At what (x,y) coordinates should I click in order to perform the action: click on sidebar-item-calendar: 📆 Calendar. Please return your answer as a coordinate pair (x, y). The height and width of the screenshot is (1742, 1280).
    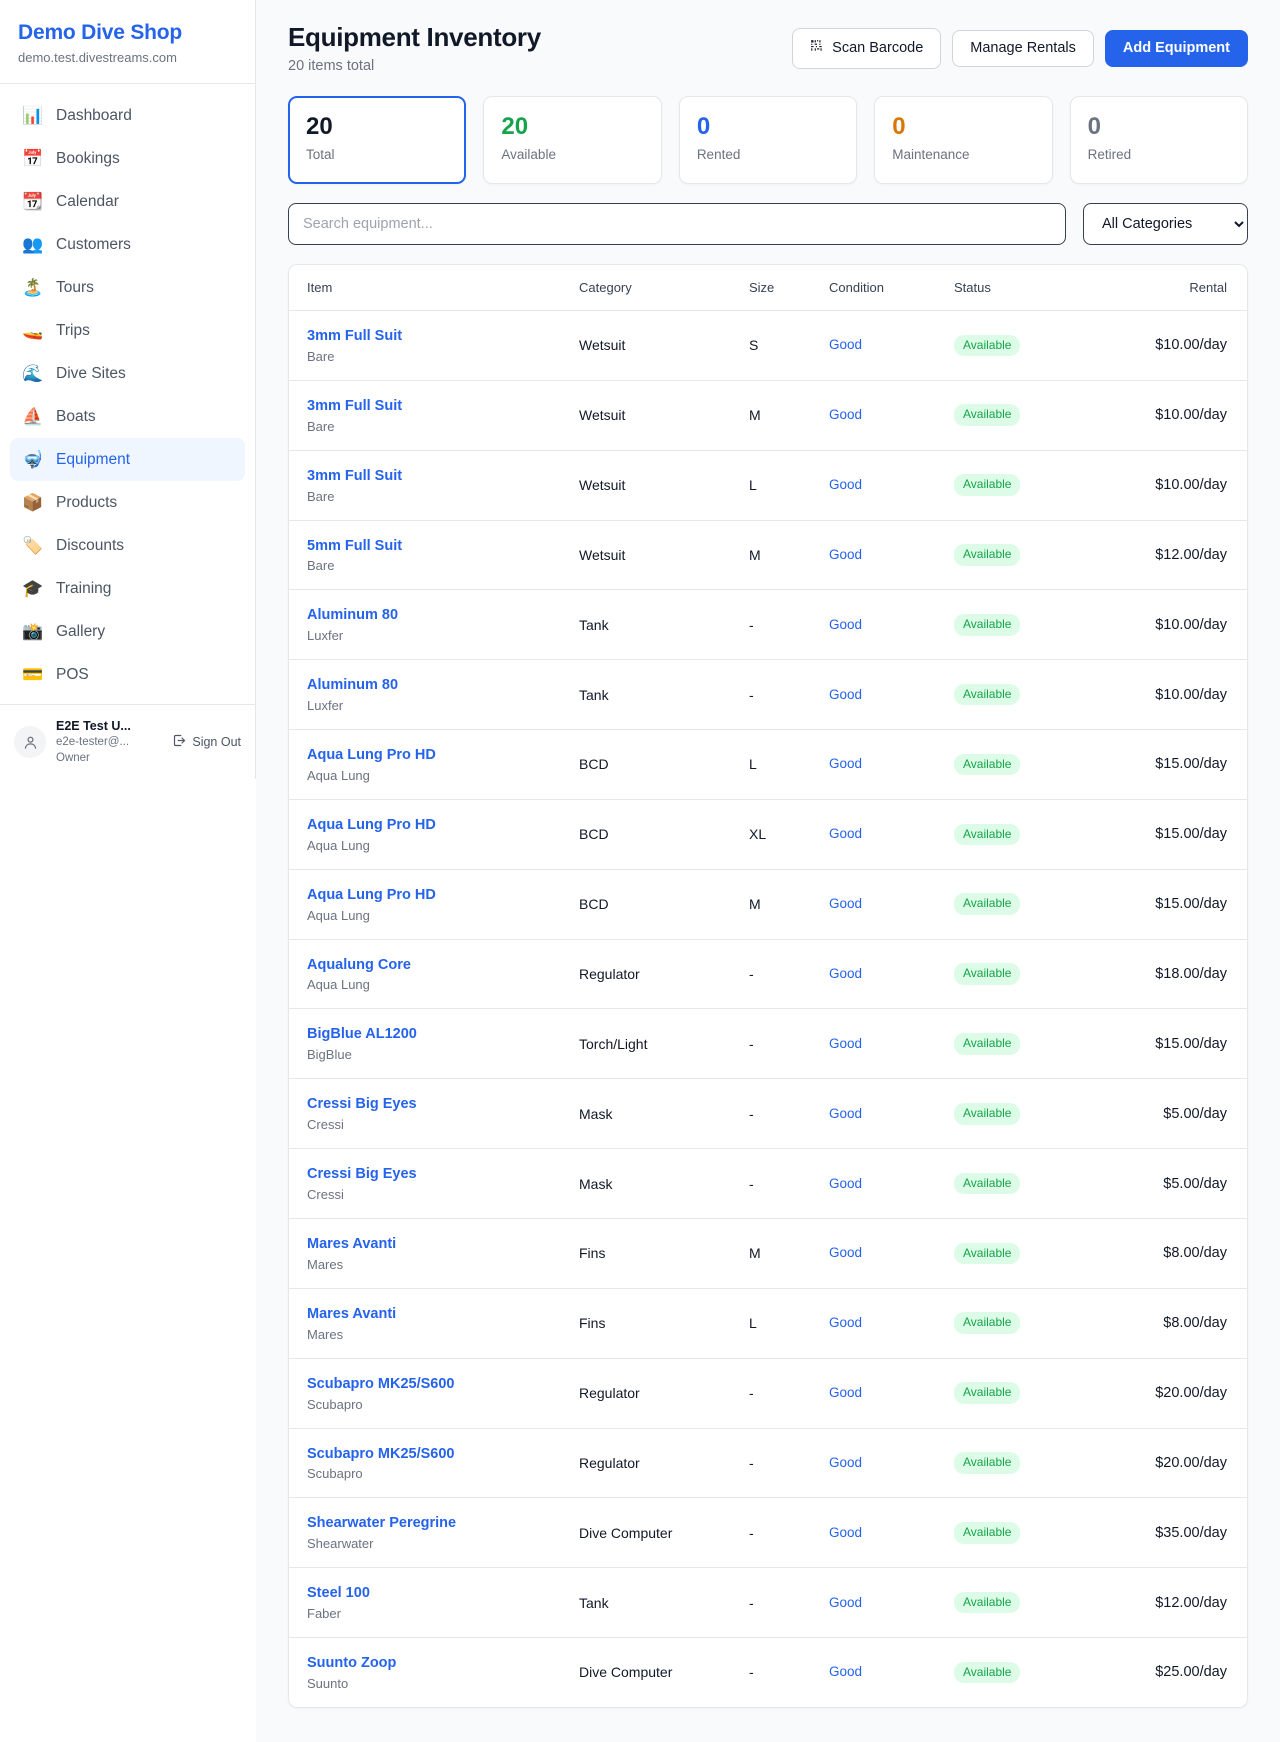
    Looking at the image, I should click on (127, 201).